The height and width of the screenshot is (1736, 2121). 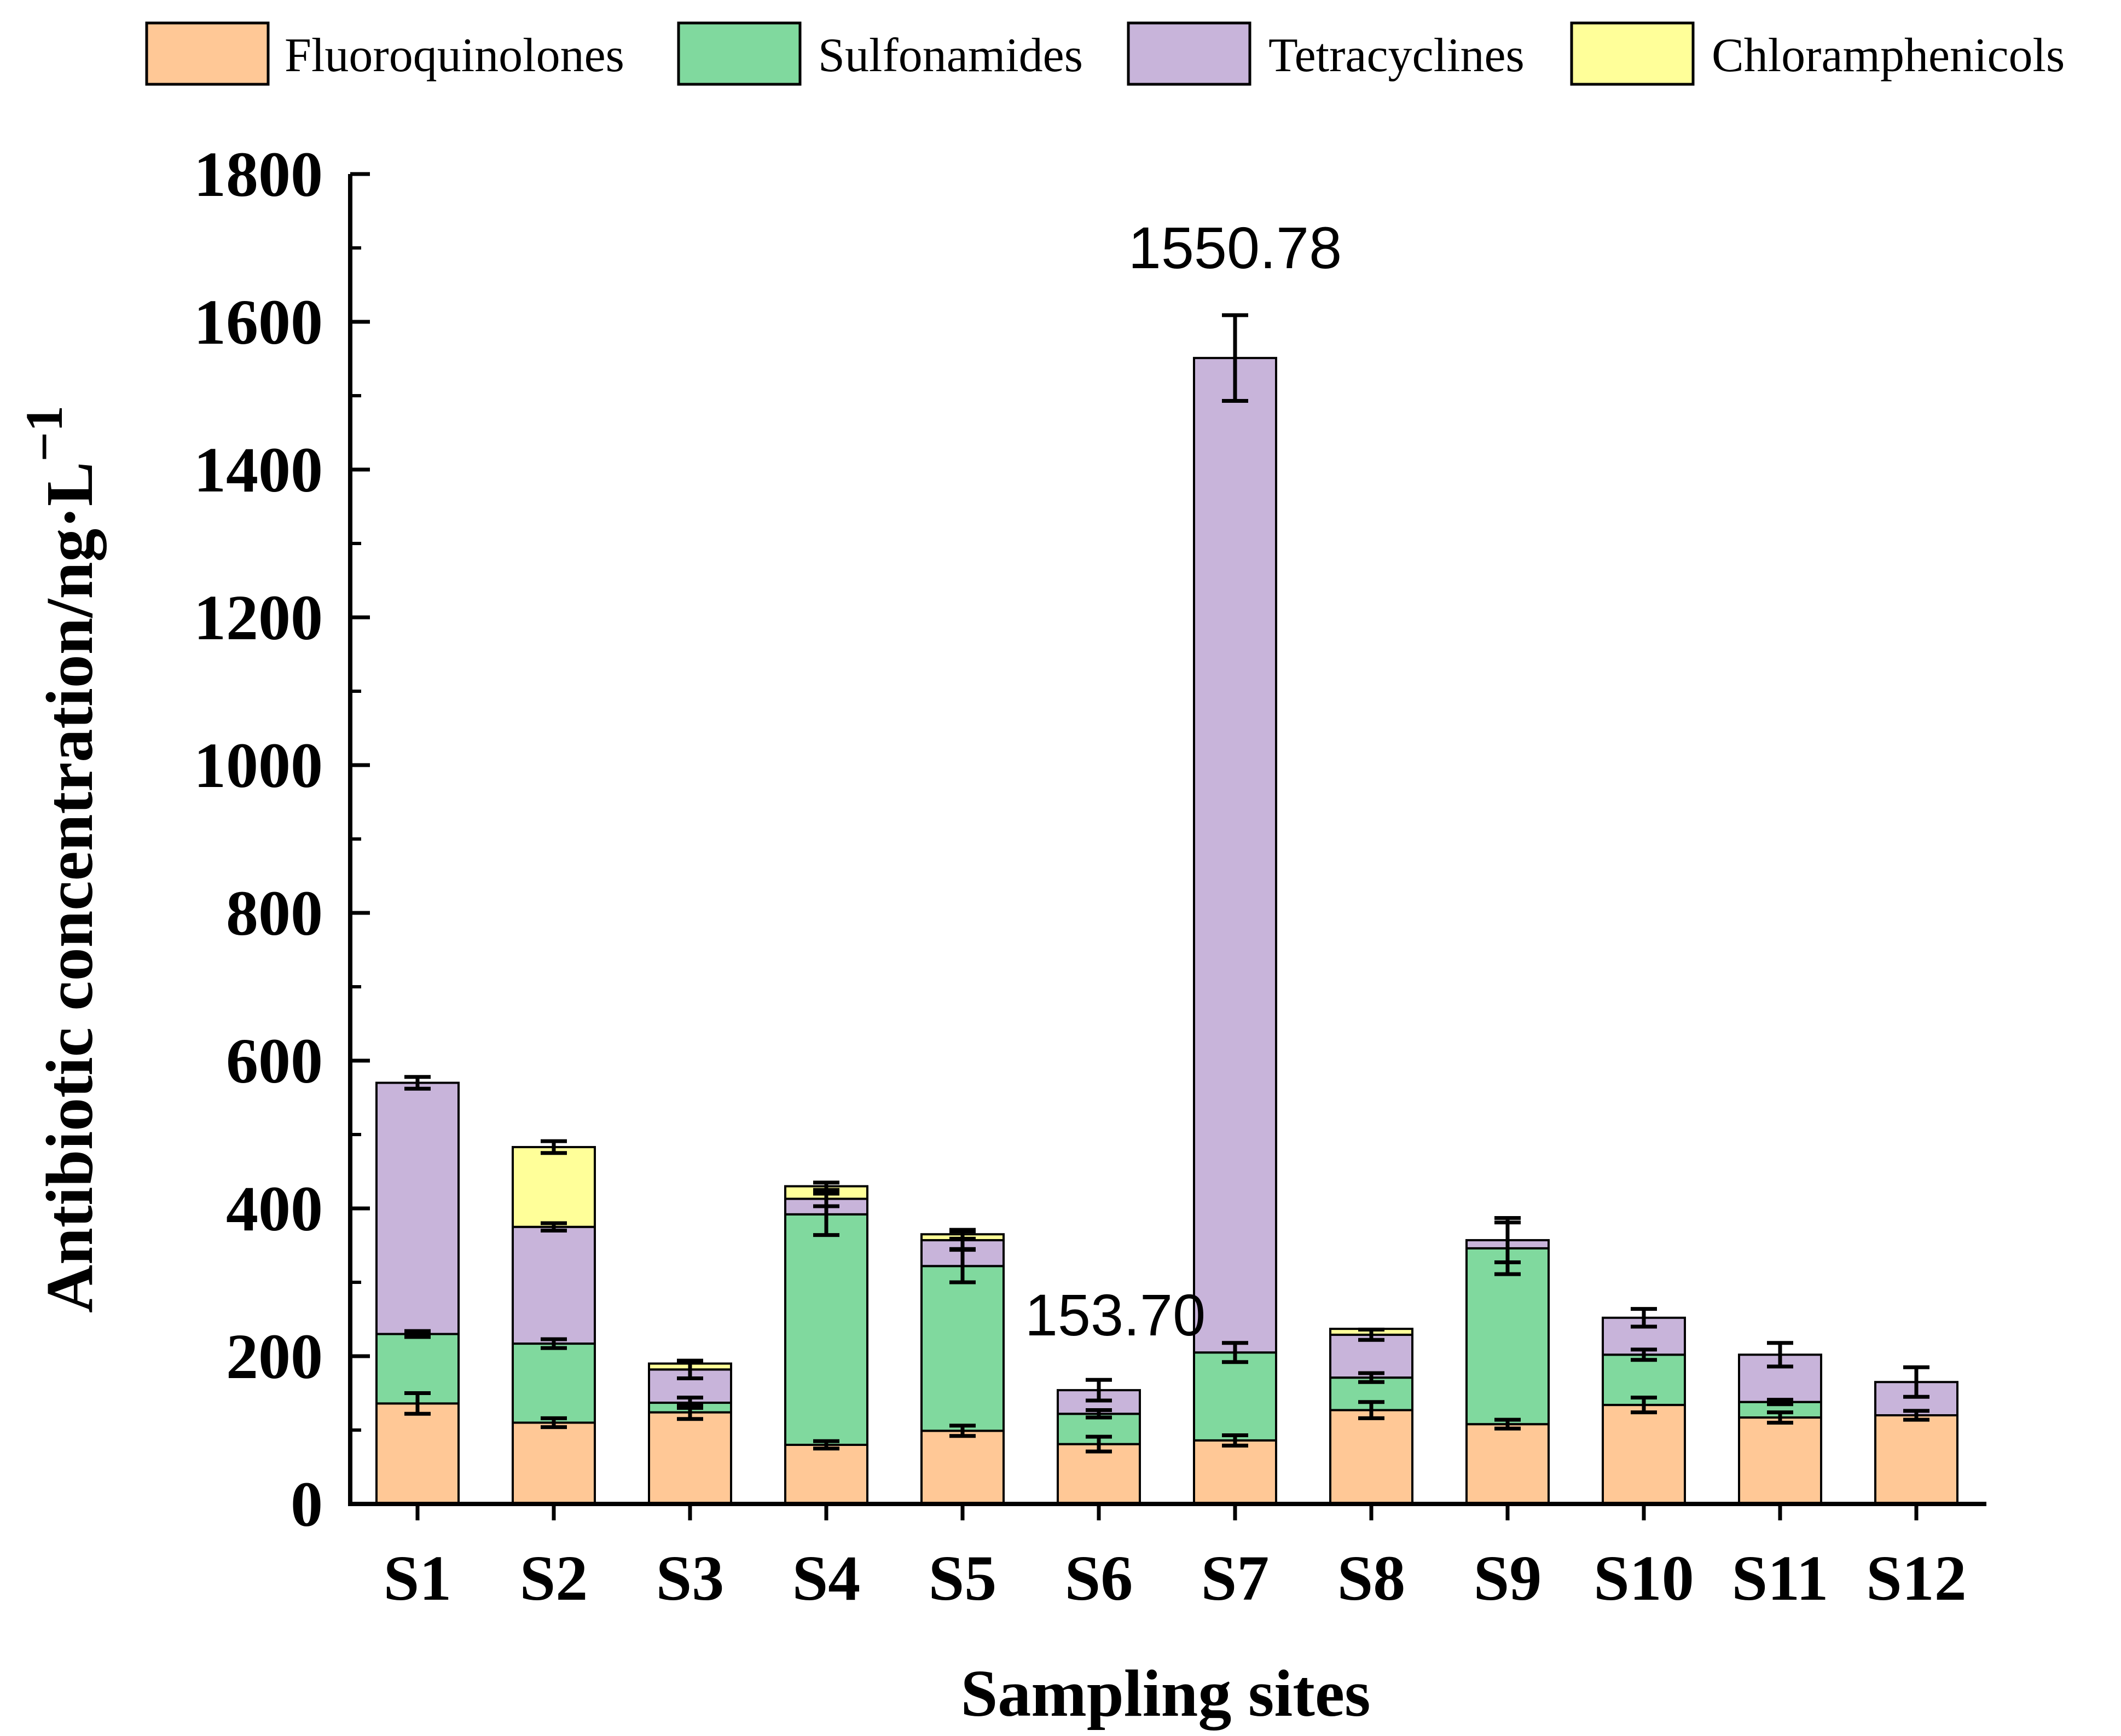 I want to click on legend-swatch-sulfonamides, so click(x=739, y=53).